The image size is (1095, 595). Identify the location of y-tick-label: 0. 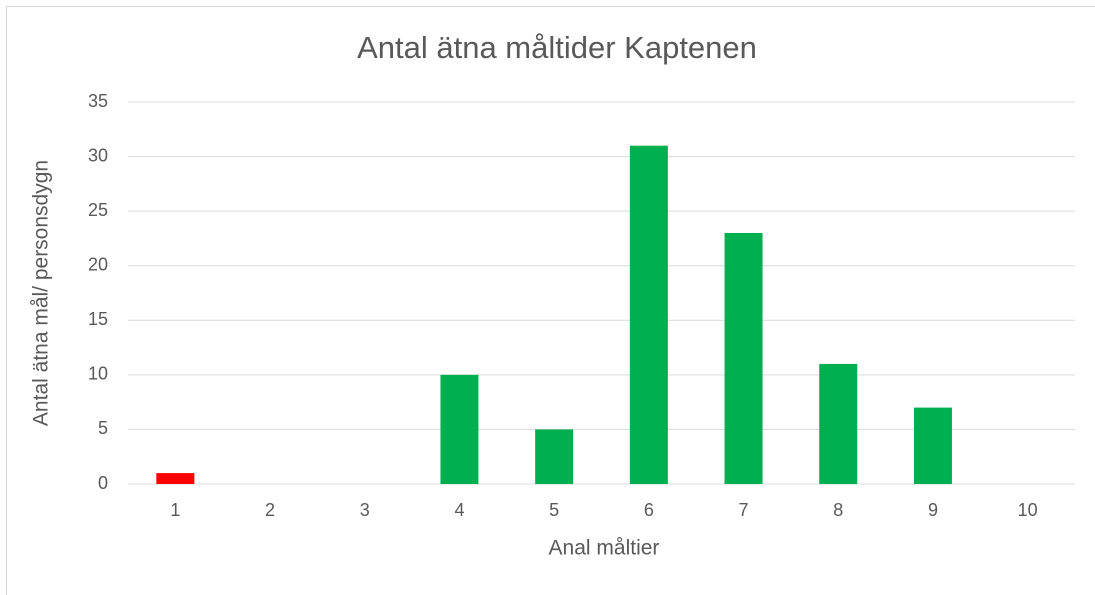
(103, 483).